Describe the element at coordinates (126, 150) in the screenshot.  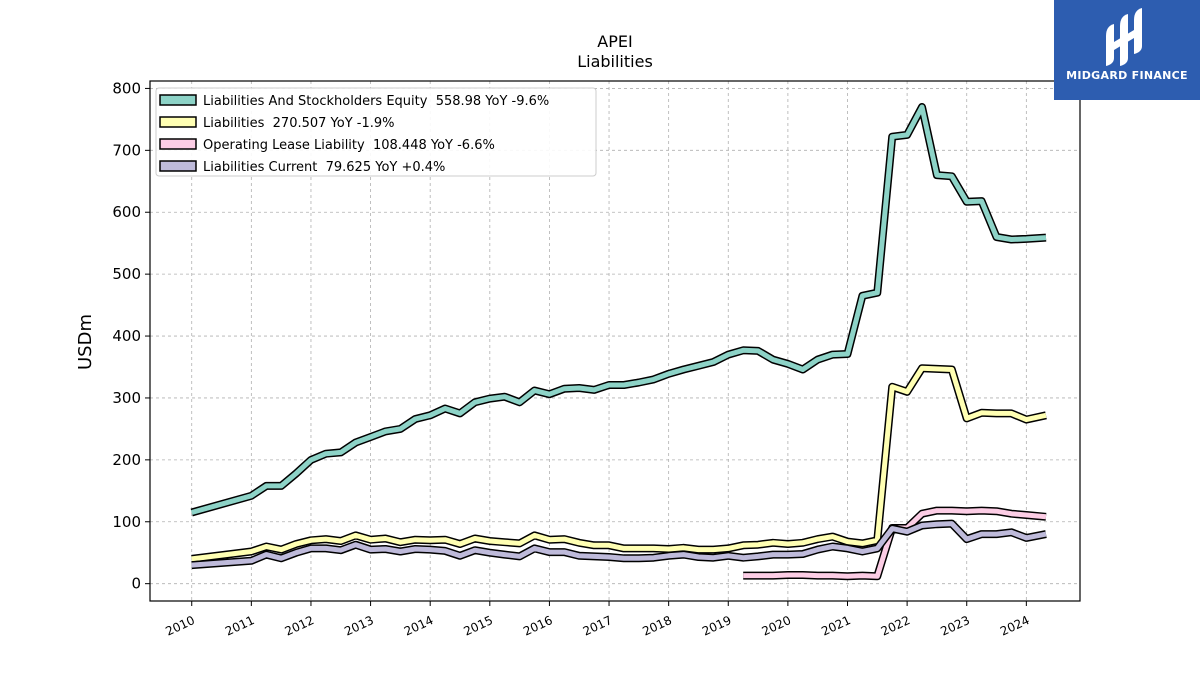
I see `y-tick-label: 700` at that location.